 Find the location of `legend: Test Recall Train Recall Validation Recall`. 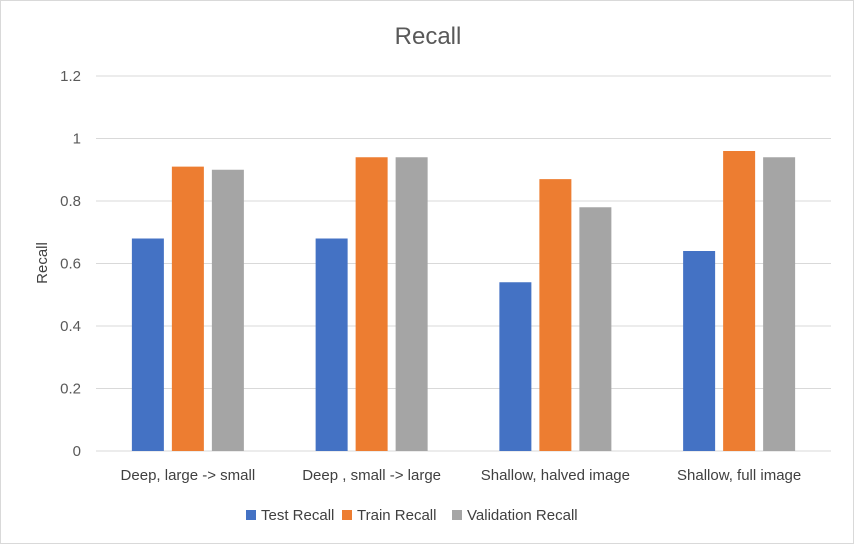

legend: Test Recall Train Recall Validation Recall is located at coordinates (412, 515).